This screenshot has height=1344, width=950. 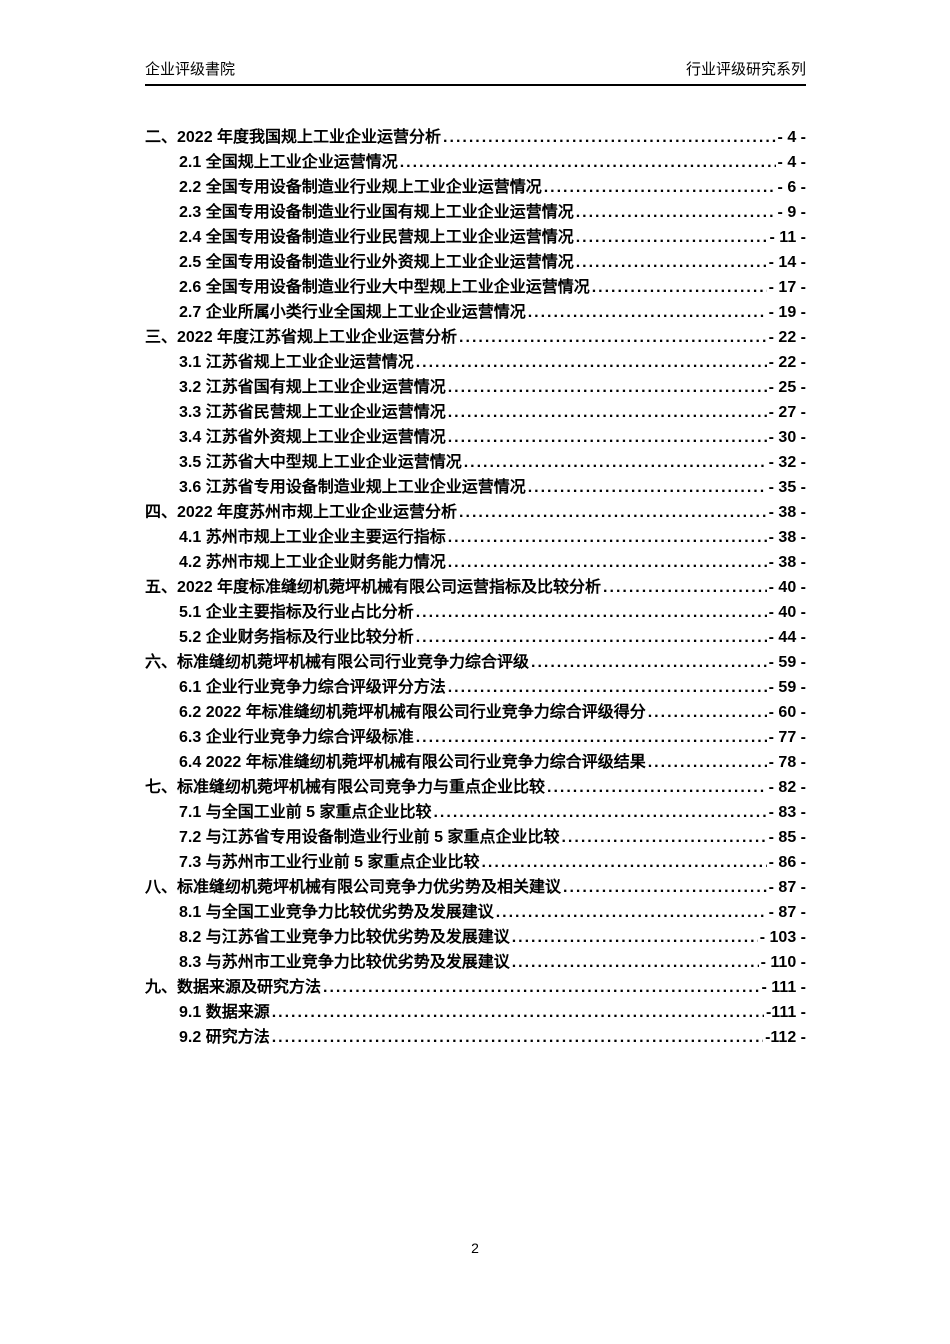 I want to click on toc-entry-label: 7.3 与苏州市工业行业前 5 家重点企业比较, so click(x=329, y=862).